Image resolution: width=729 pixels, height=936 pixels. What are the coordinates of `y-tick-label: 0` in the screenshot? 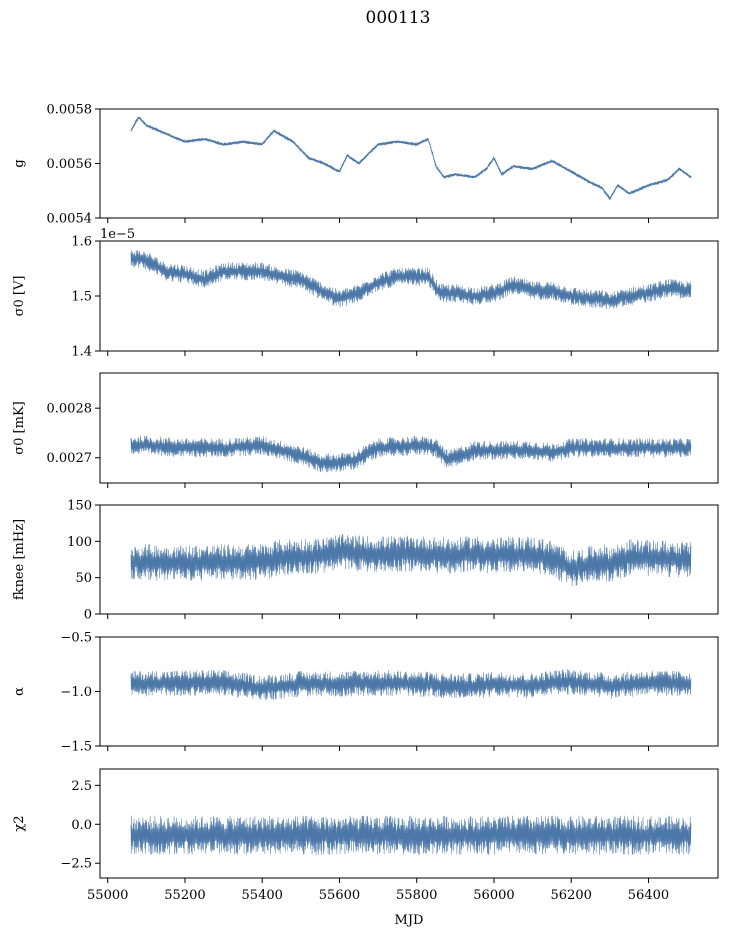 It's located at (88, 615).